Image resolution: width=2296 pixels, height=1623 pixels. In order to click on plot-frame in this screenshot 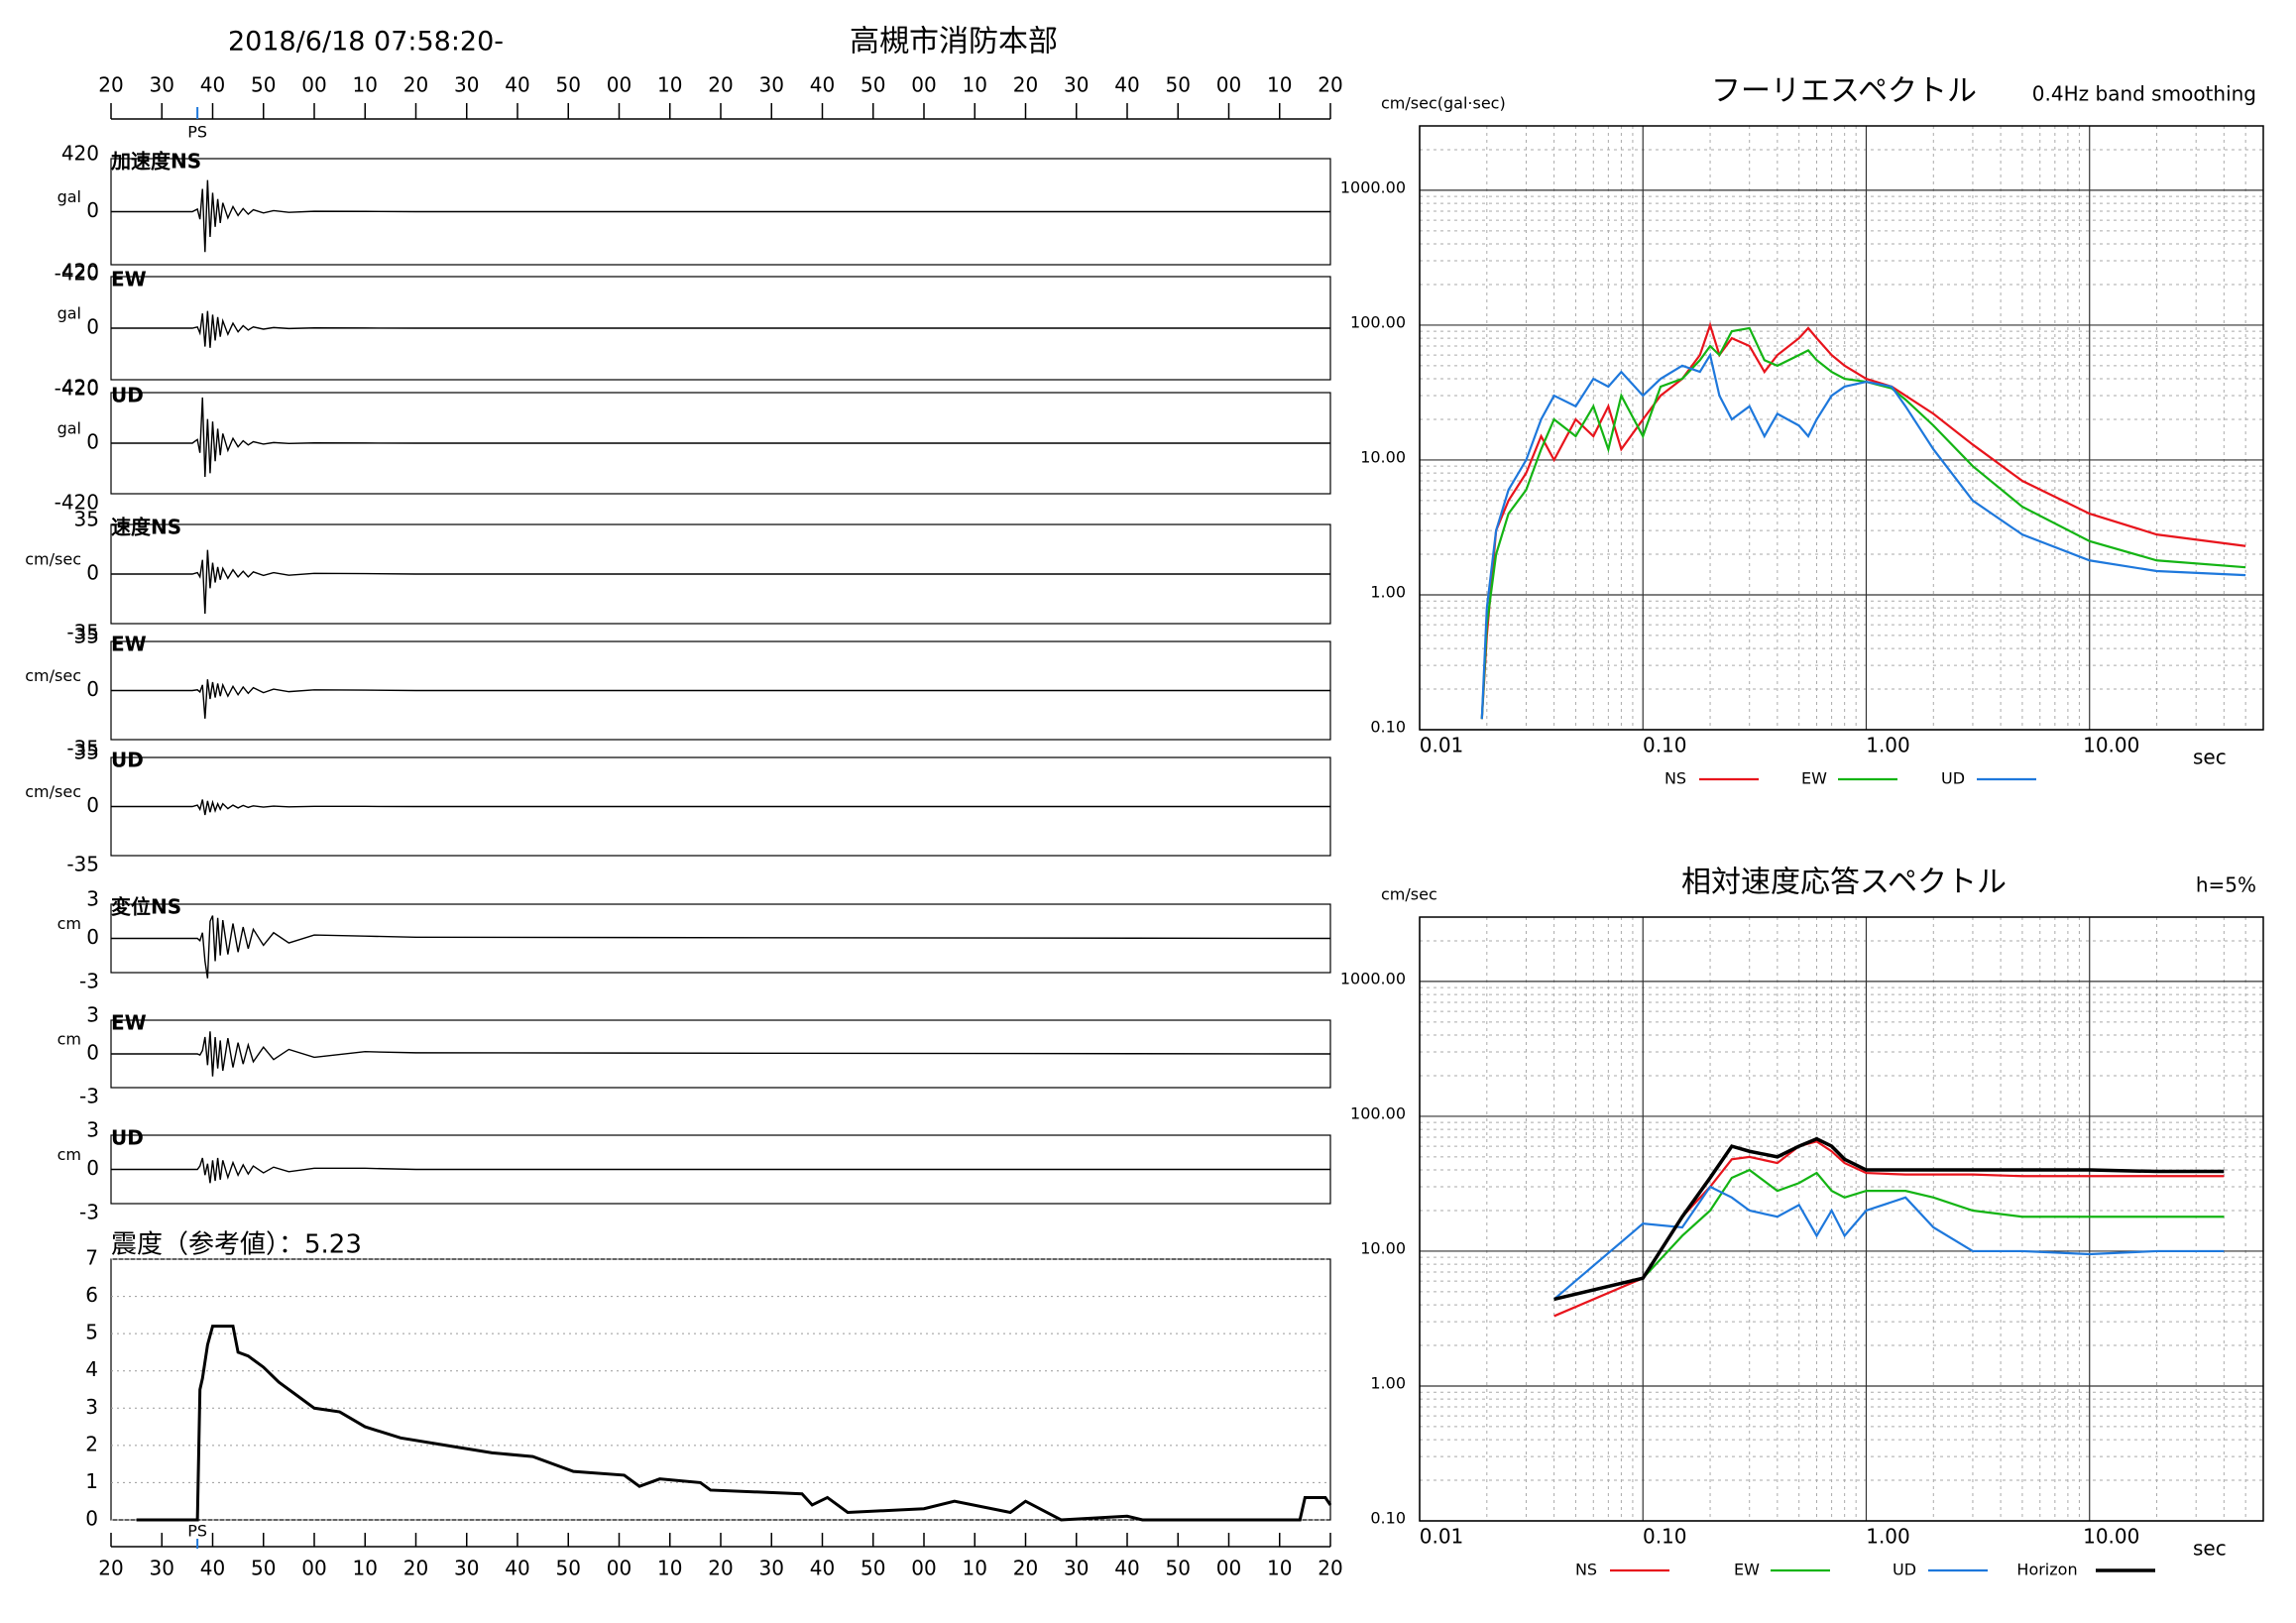, I will do `click(721, 1389)`.